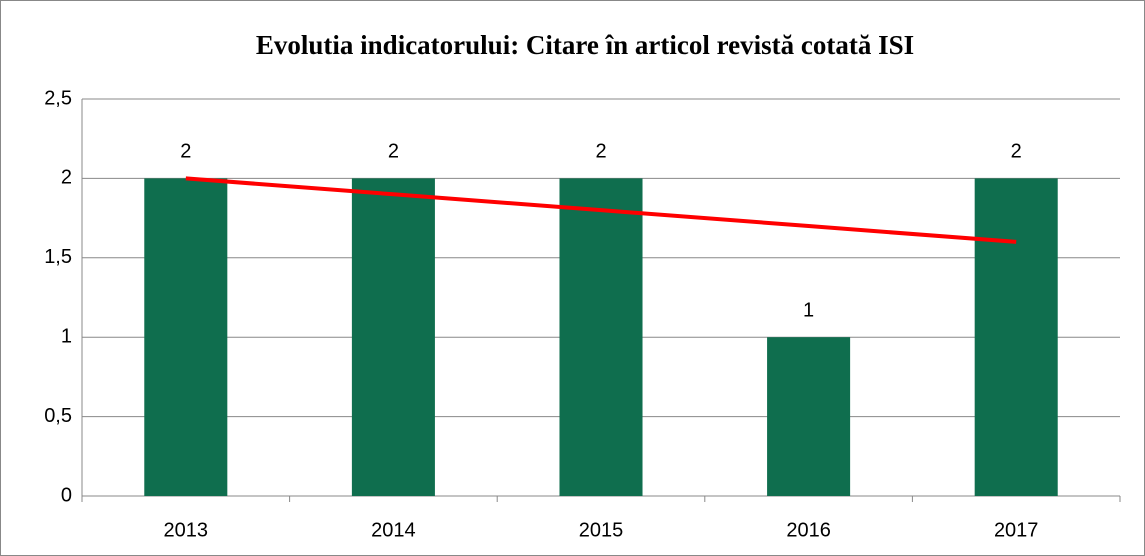 The height and width of the screenshot is (556, 1145). Describe the element at coordinates (186, 530) in the screenshot. I see `x-tick-label: 2013` at that location.